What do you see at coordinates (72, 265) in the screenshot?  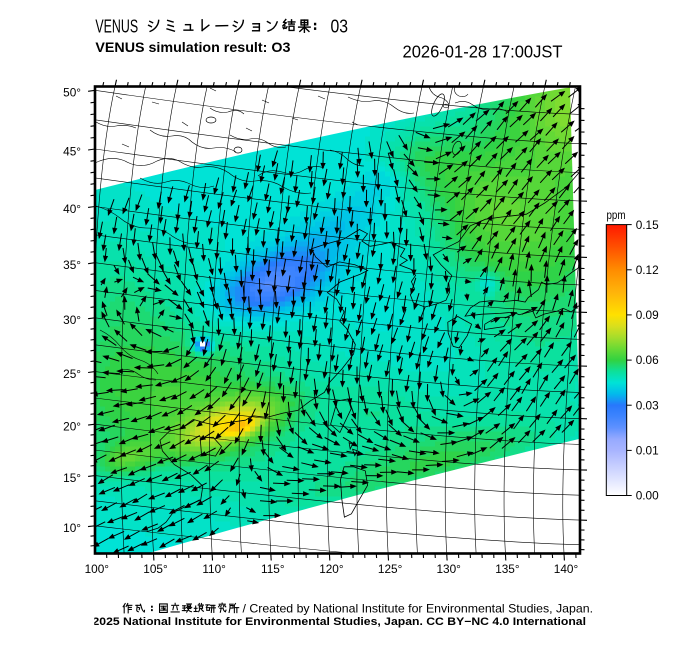 I see `svg-text: 35°` at bounding box center [72, 265].